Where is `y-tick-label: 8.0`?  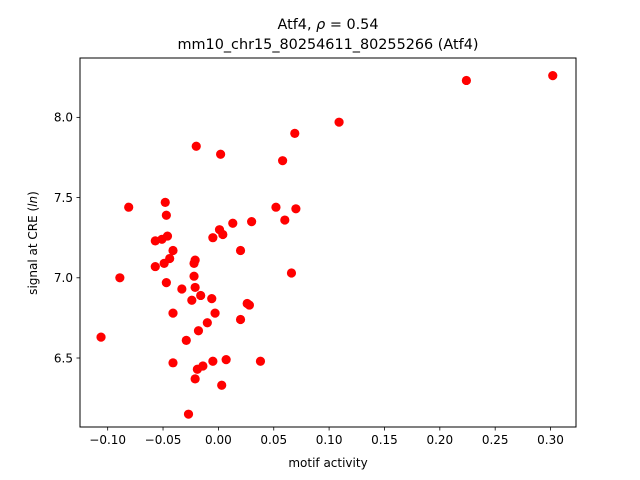
y-tick-label: 8.0 is located at coordinates (63, 118).